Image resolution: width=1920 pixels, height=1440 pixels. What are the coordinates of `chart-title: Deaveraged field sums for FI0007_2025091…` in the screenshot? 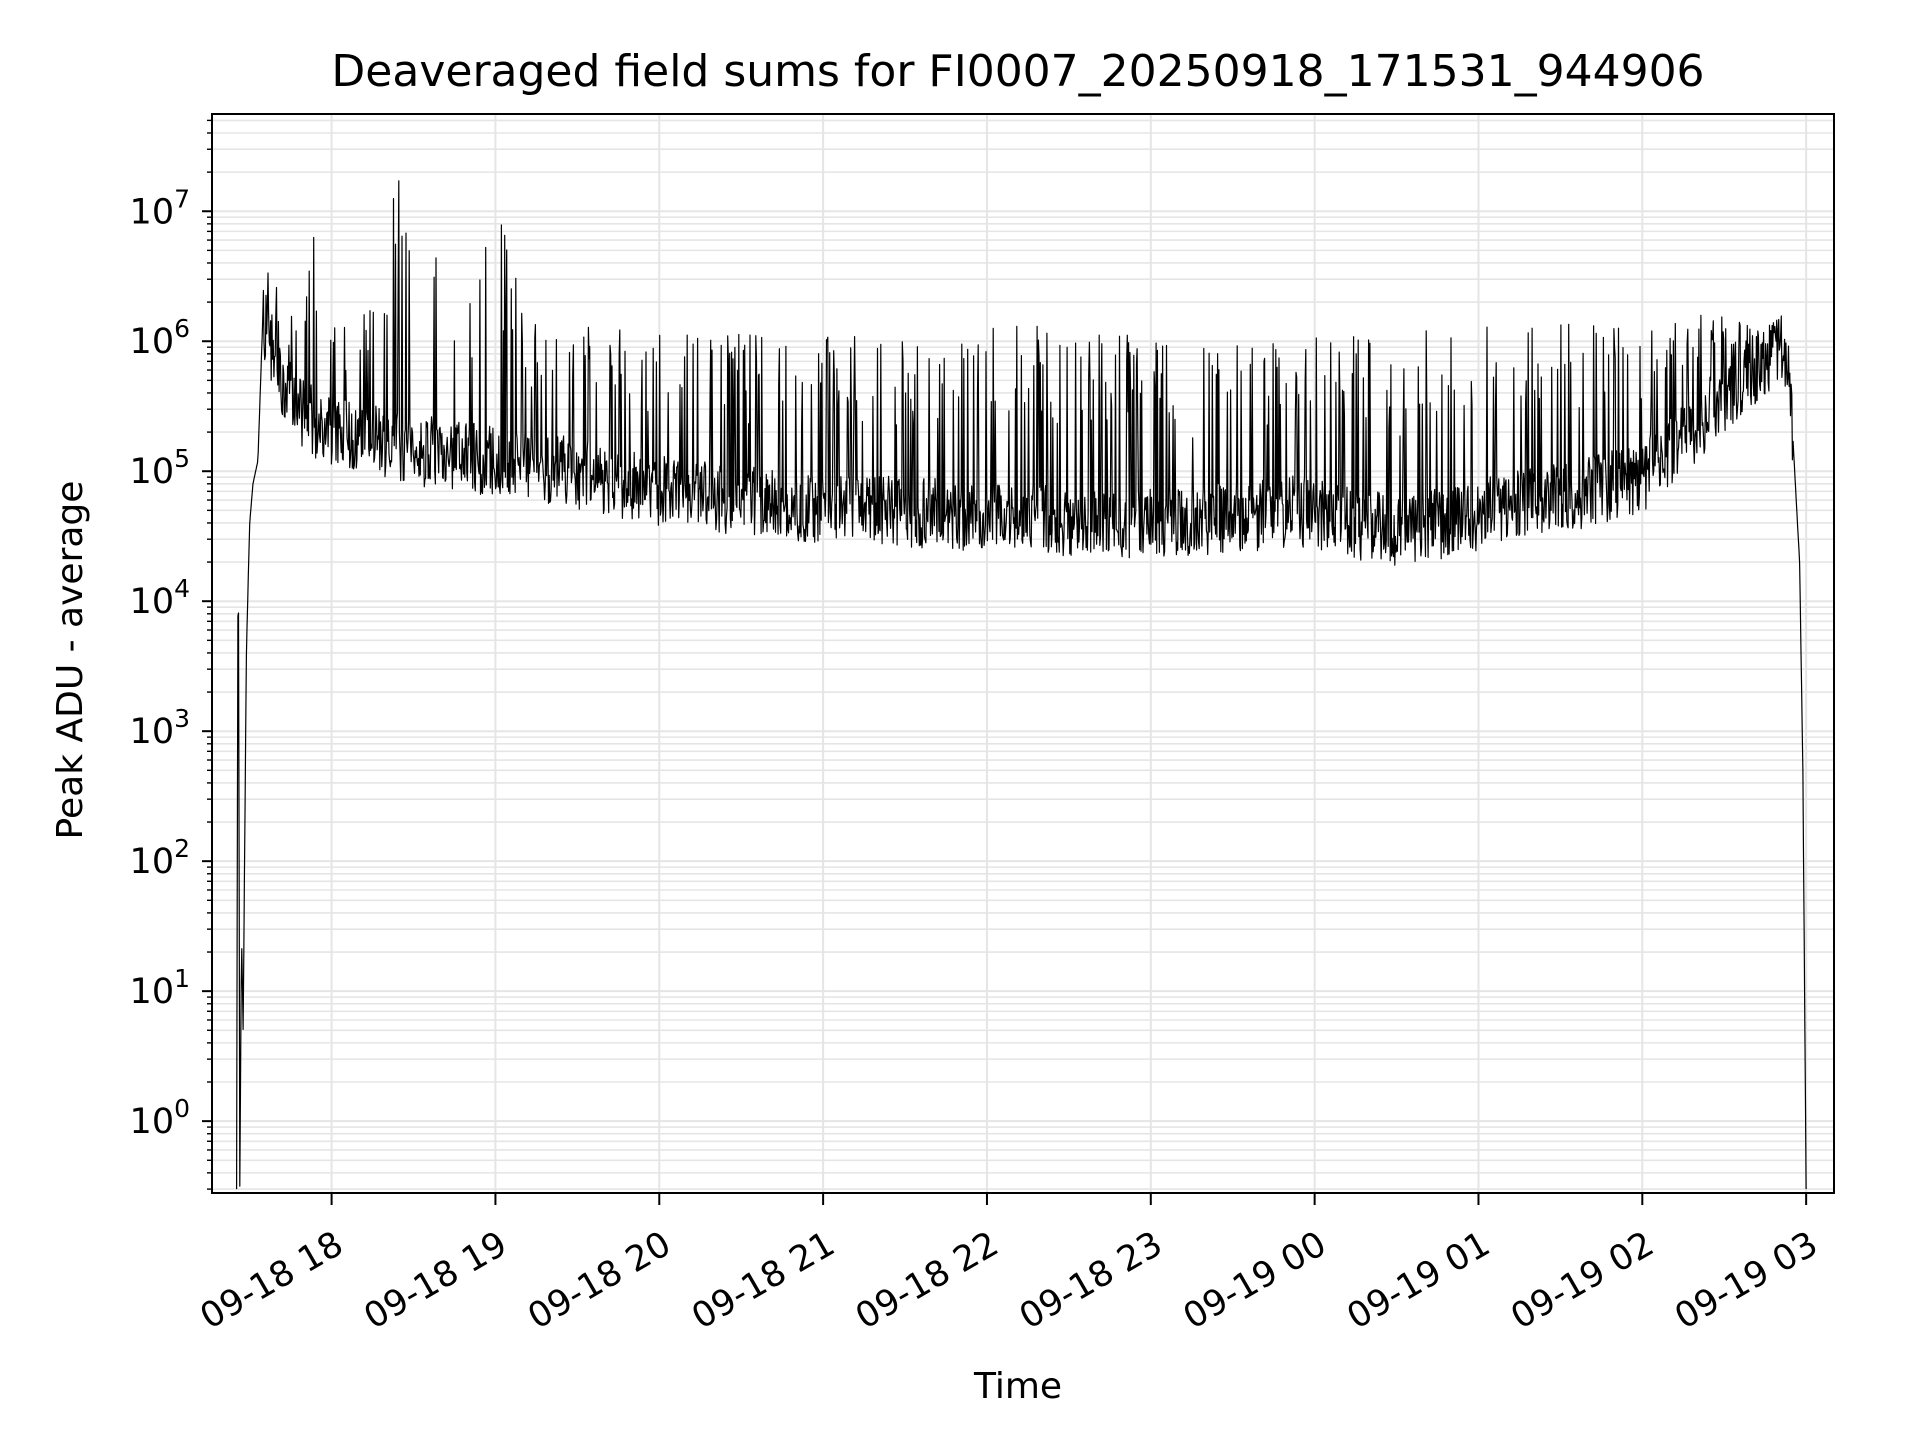 It's located at (1017, 71).